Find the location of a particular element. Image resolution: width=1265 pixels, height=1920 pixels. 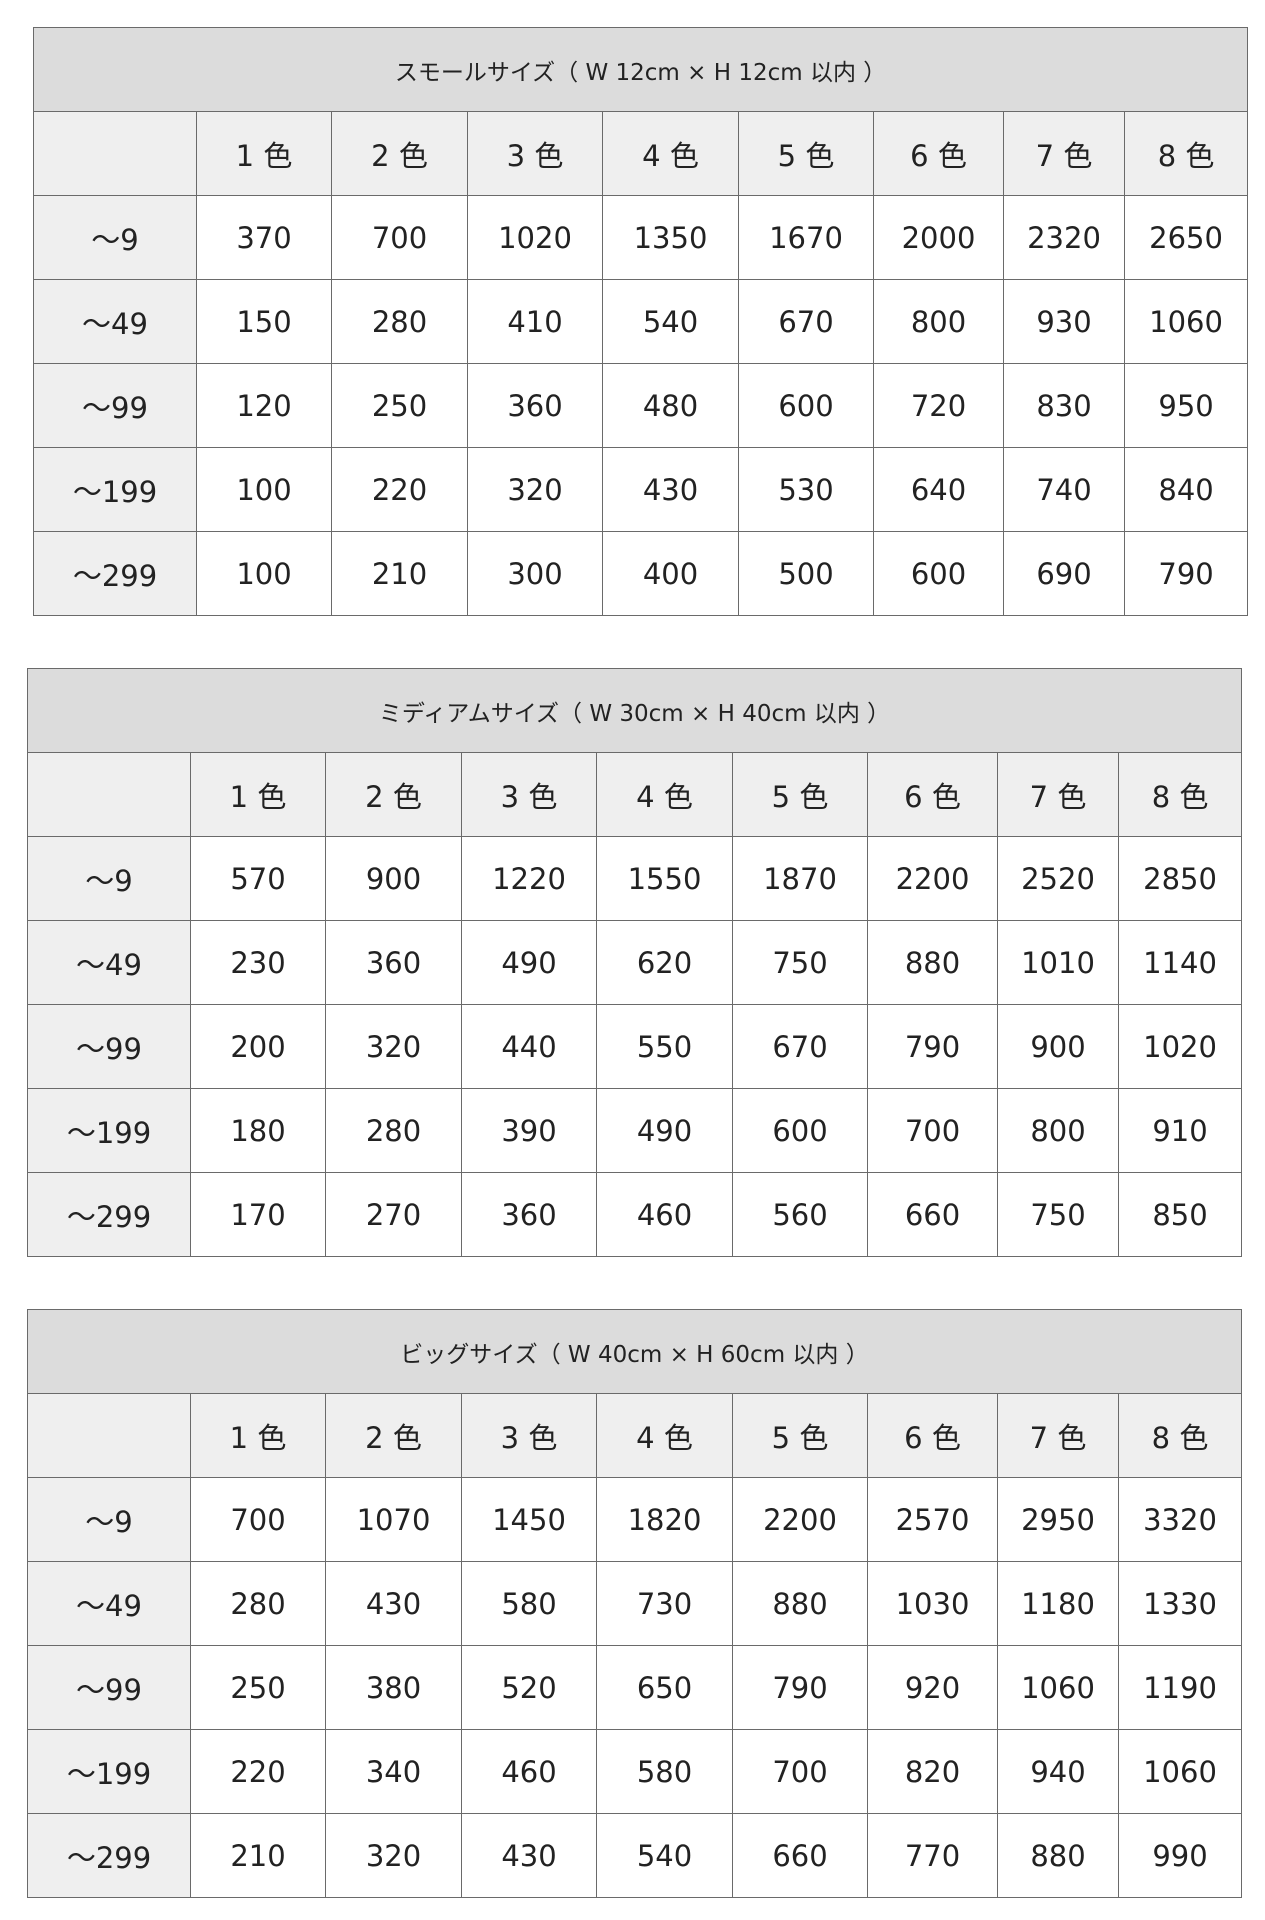

price-cell: 500 is located at coordinates (806, 573).